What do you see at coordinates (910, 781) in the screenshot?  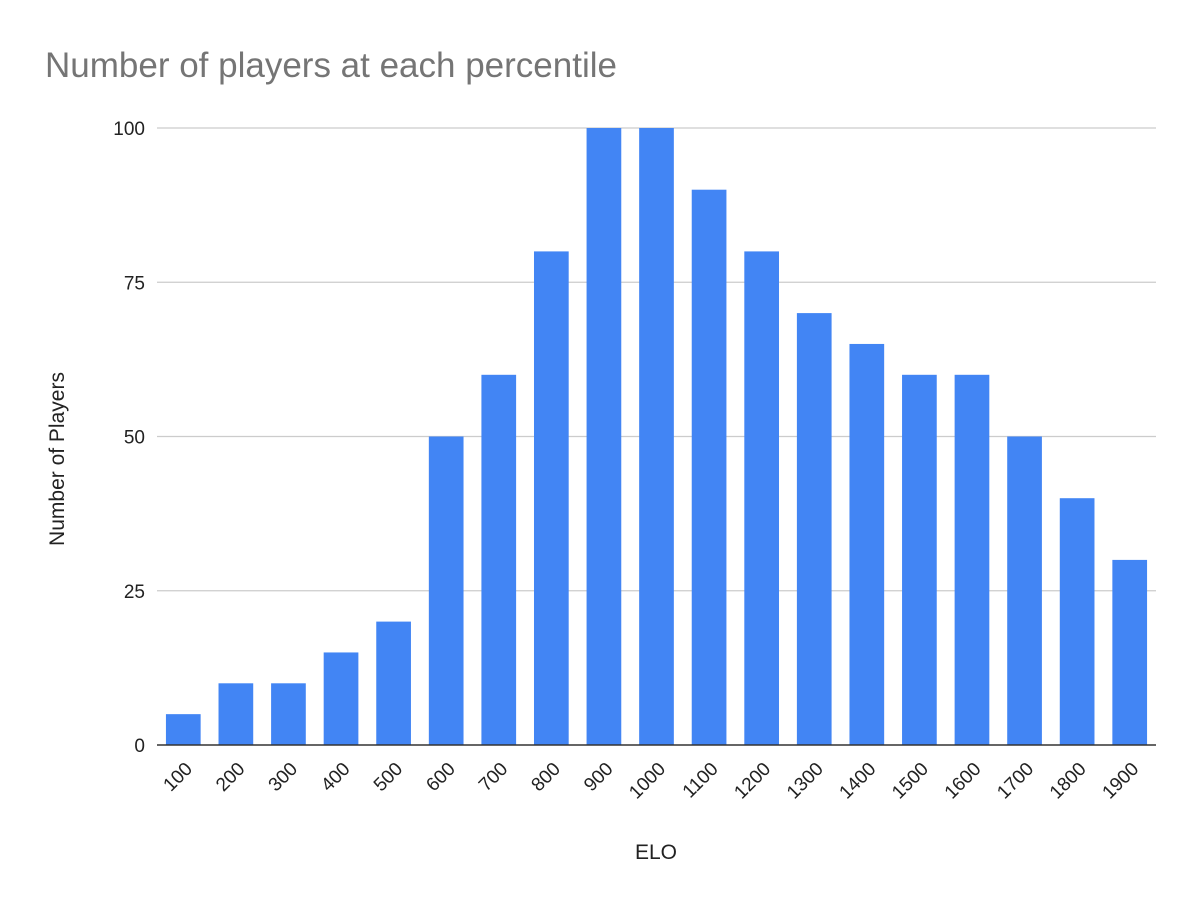 I see `x-tick-label: 1500` at bounding box center [910, 781].